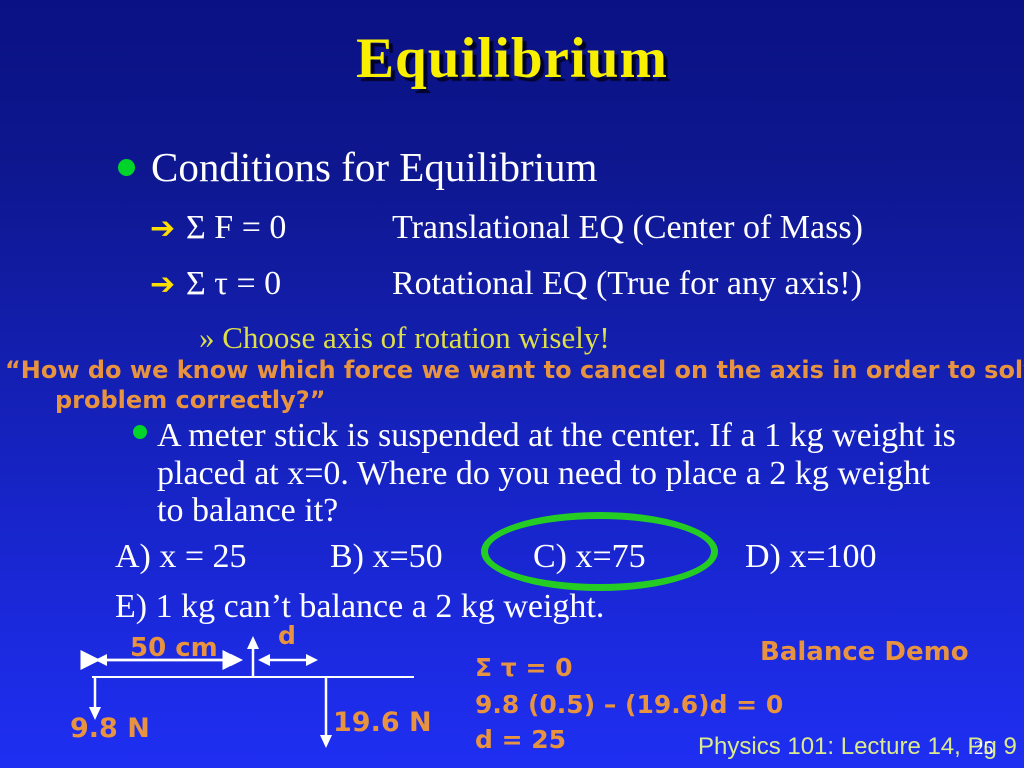  Describe the element at coordinates (181, 556) in the screenshot. I see `answer-option-a: A) x = 25` at that location.